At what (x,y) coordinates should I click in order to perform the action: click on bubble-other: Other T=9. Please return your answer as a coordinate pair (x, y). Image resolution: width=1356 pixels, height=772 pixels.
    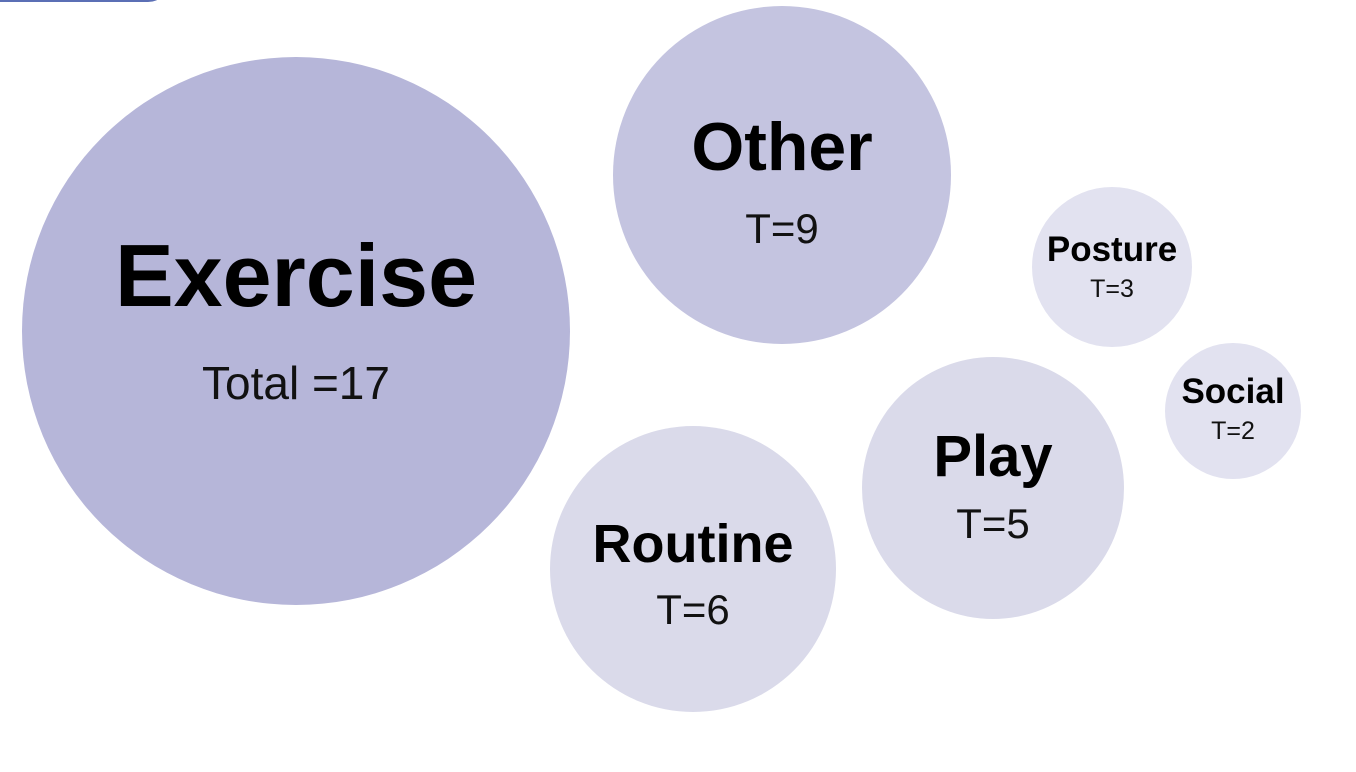
    Looking at the image, I should click on (782, 175).